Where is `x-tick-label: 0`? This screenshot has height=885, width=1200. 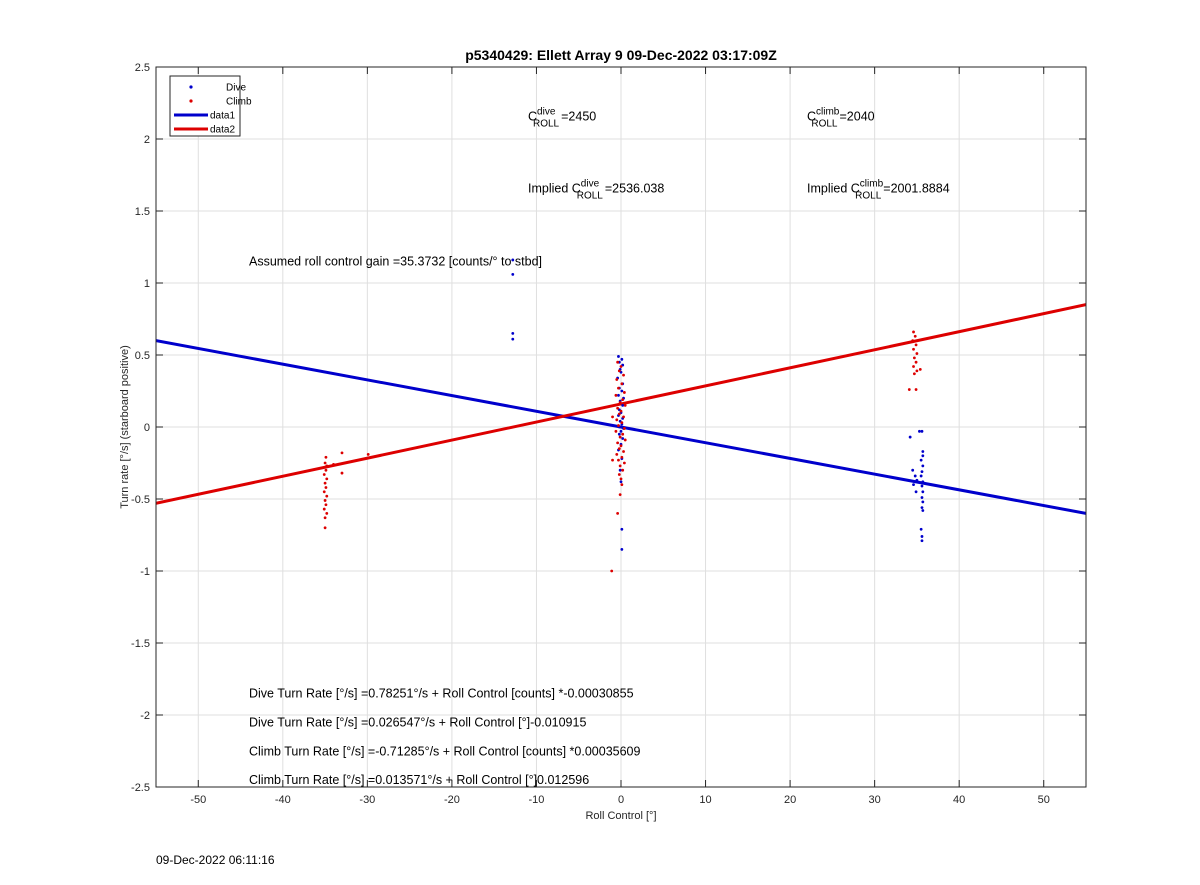
x-tick-label: 0 is located at coordinates (621, 800).